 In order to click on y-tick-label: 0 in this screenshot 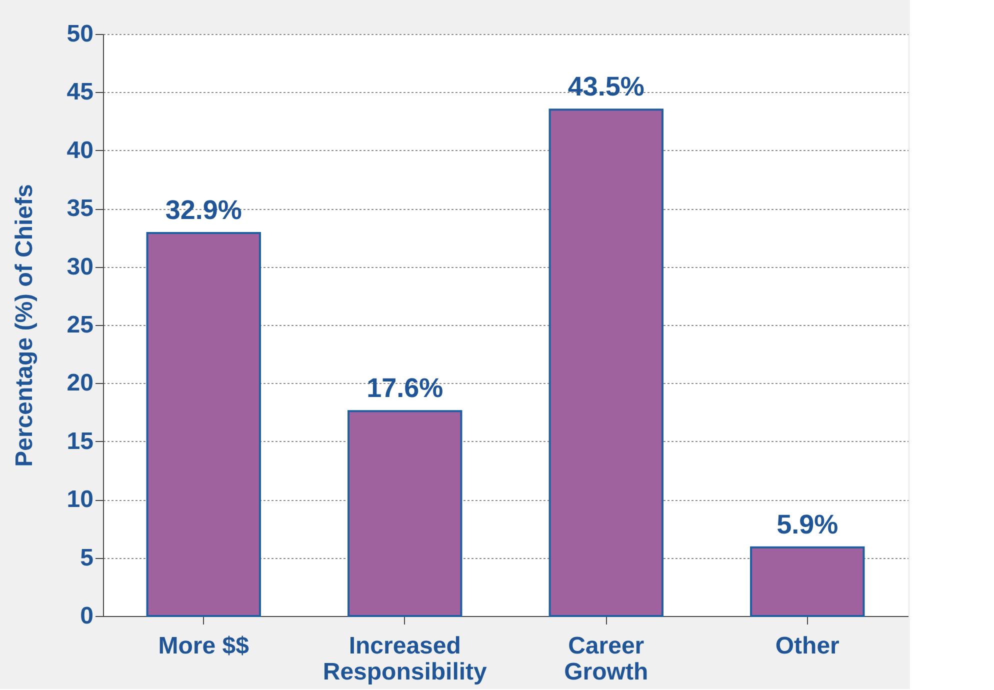, I will do `click(87, 616)`.